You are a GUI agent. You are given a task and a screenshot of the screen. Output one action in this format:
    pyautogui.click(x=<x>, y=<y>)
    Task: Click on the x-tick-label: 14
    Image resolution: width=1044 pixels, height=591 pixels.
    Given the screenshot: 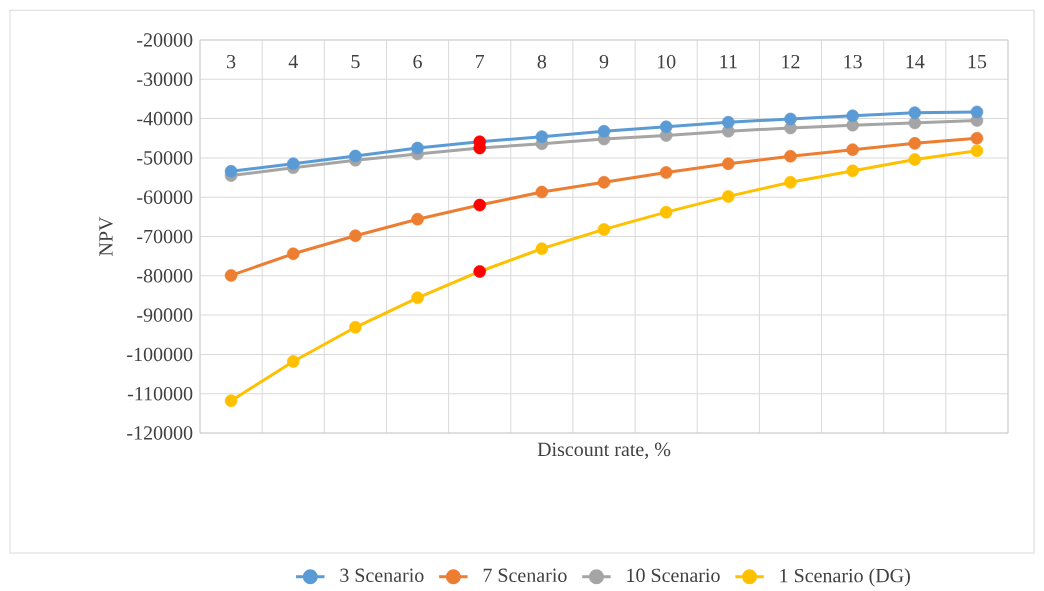 What is the action you would take?
    pyautogui.click(x=915, y=62)
    